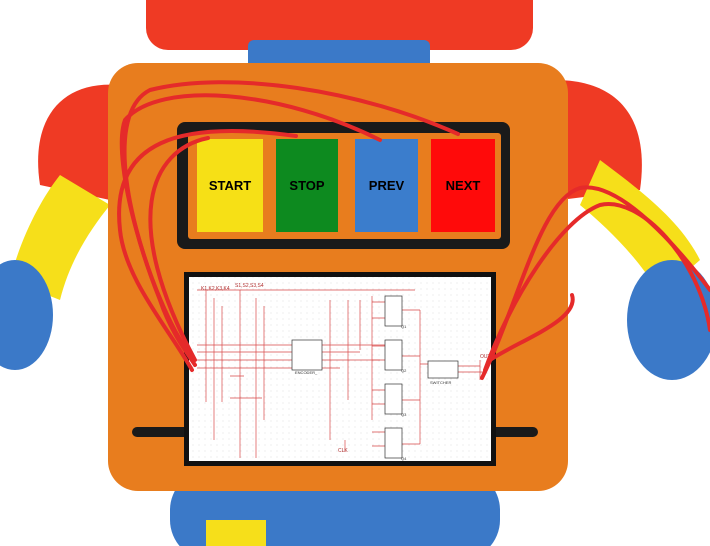 The width and height of the screenshot is (710, 546). What do you see at coordinates (393, 355) in the screenshot?
I see `register-q2` at bounding box center [393, 355].